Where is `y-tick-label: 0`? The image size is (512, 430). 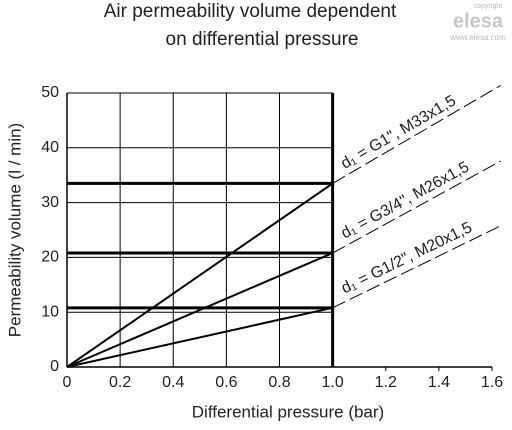 y-tick-label: 0 is located at coordinates (54, 366).